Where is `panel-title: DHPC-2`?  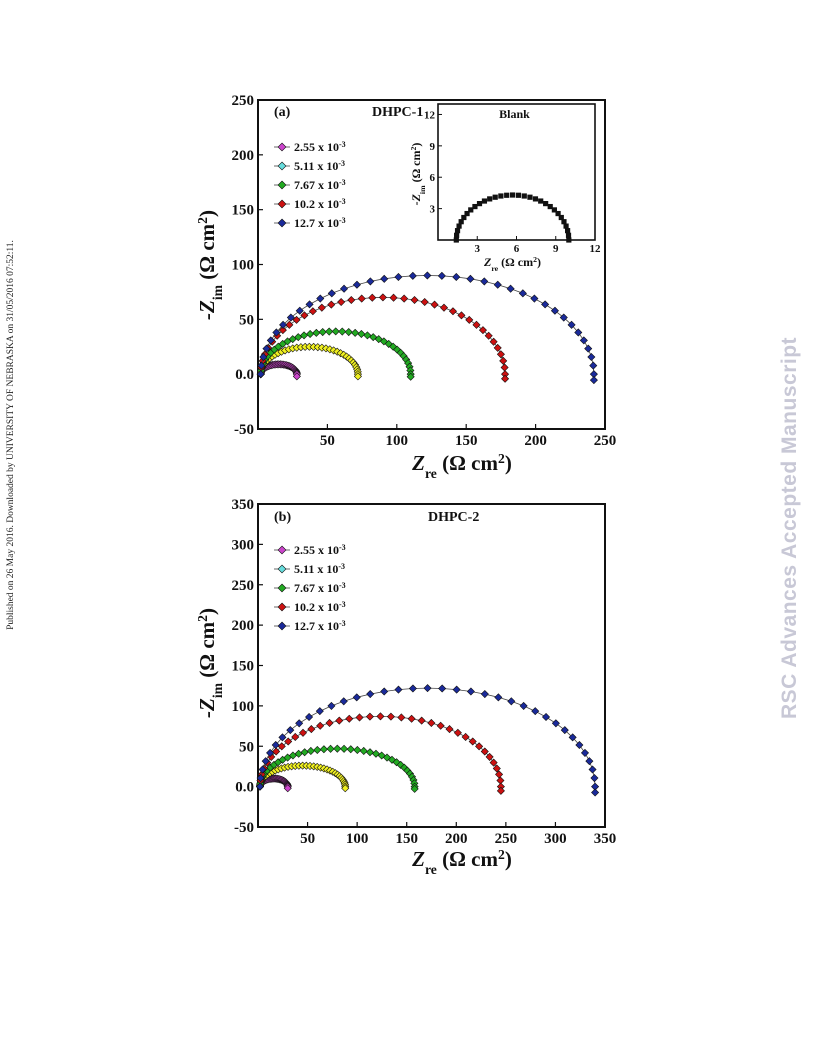 panel-title: DHPC-2 is located at coordinates (453, 517).